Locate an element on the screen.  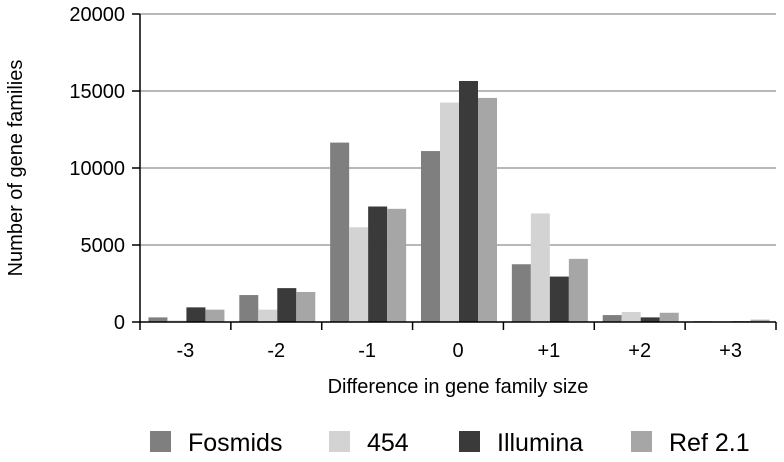
y-axis-title: Number of gene families is located at coordinates (16, 168).